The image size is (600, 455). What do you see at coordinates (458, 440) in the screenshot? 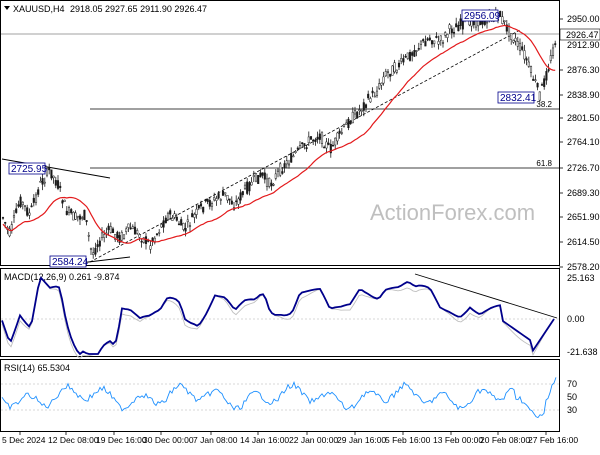
I see `time-tick-label: 13 Feb 00:00` at bounding box center [458, 440].